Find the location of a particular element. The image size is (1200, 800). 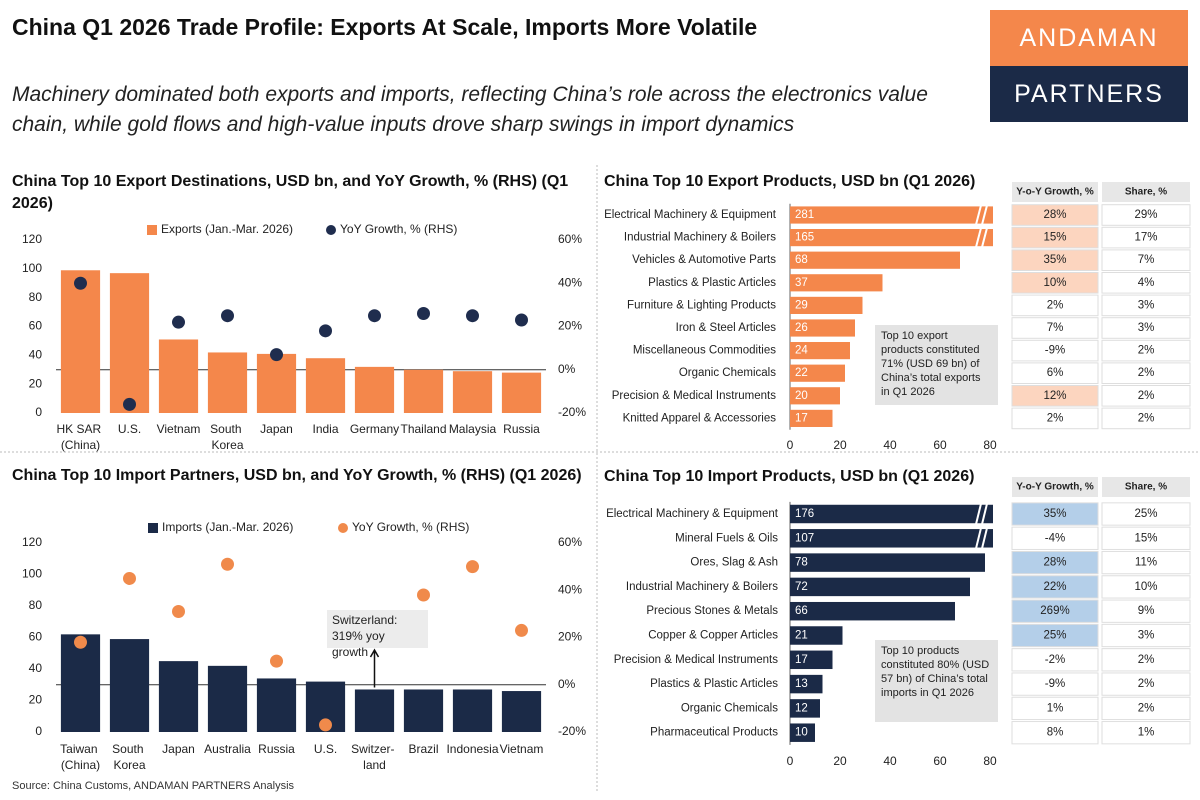

y-tick-label: 80 is located at coordinates (36, 605).